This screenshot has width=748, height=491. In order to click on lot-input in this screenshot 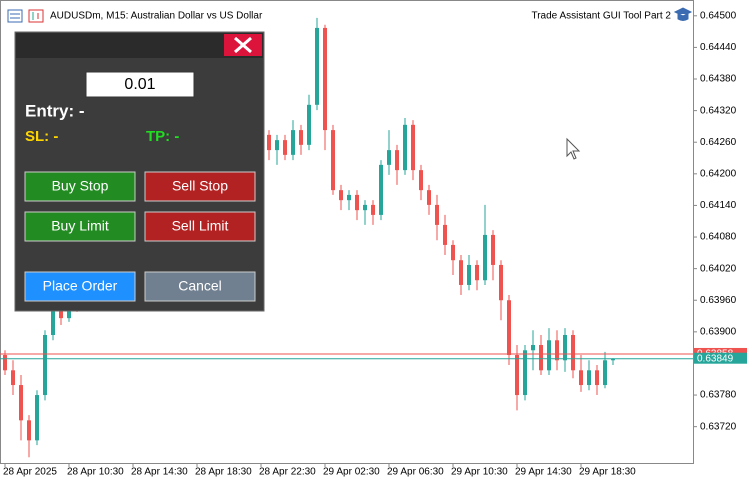, I will do `click(140, 84)`.